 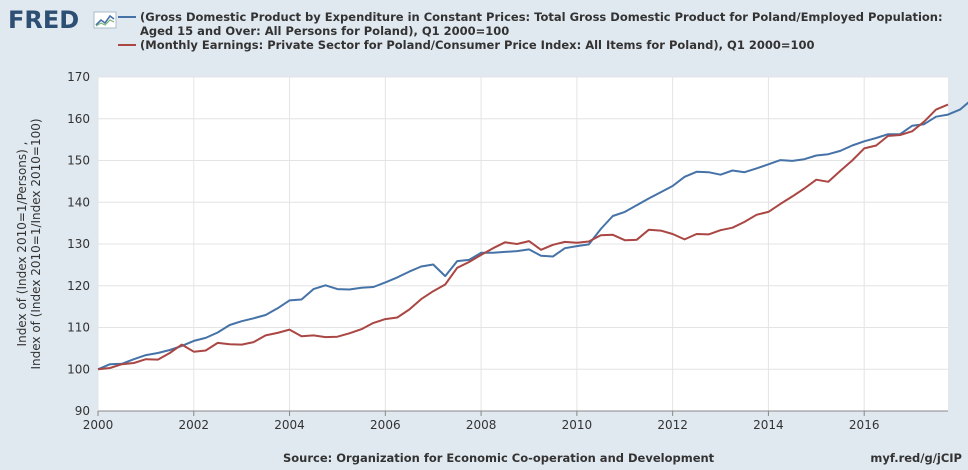 What do you see at coordinates (481, 425) in the screenshot?
I see `x-tick-label: 2008` at bounding box center [481, 425].